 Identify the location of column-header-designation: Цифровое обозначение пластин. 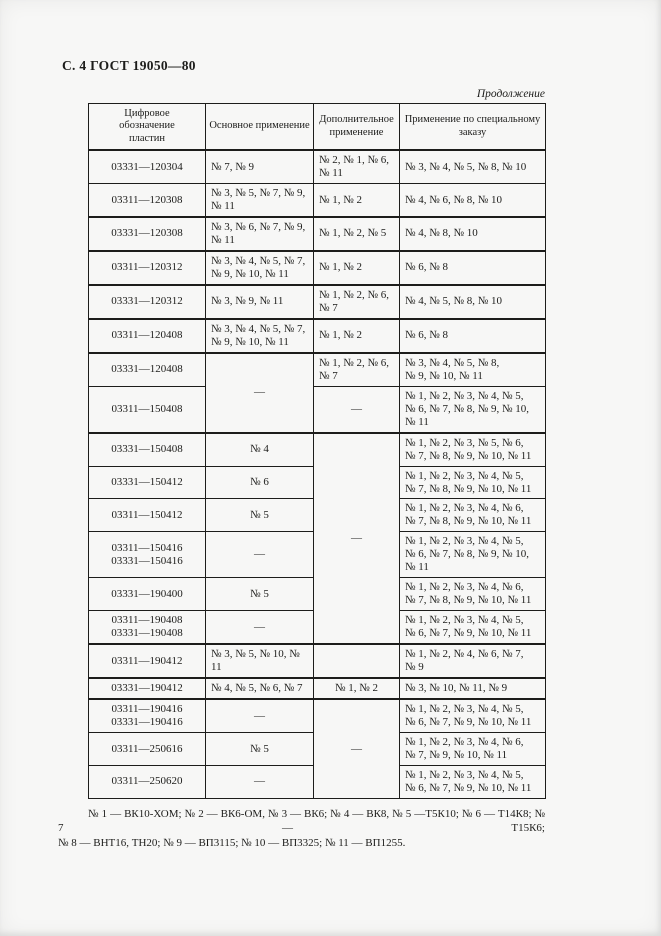
(147, 127).